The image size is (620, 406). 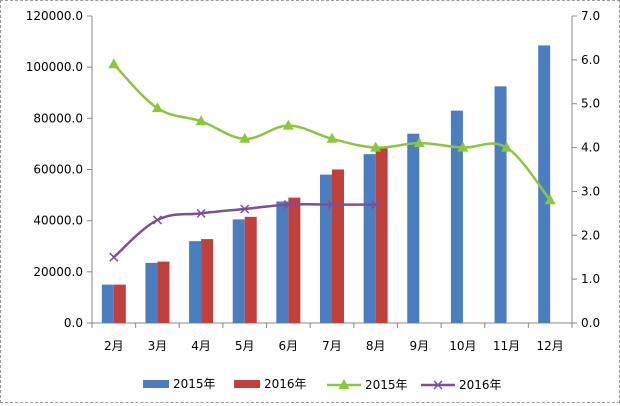 I want to click on left-tick-label: 120000.0, so click(x=54, y=16).